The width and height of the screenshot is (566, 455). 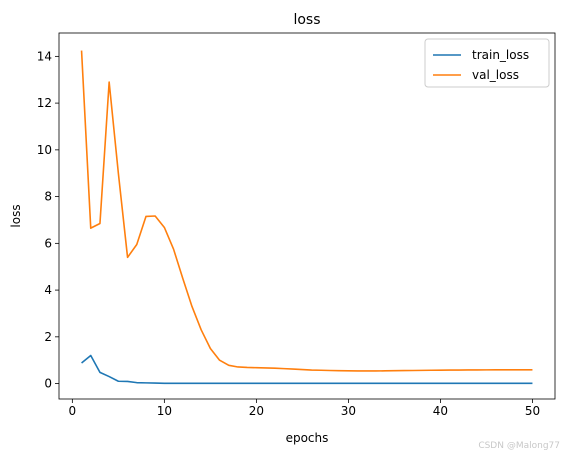 What do you see at coordinates (48, 220) in the screenshot?
I see `y-axis-ticks: 0 2 4 6 8 10 12 14` at bounding box center [48, 220].